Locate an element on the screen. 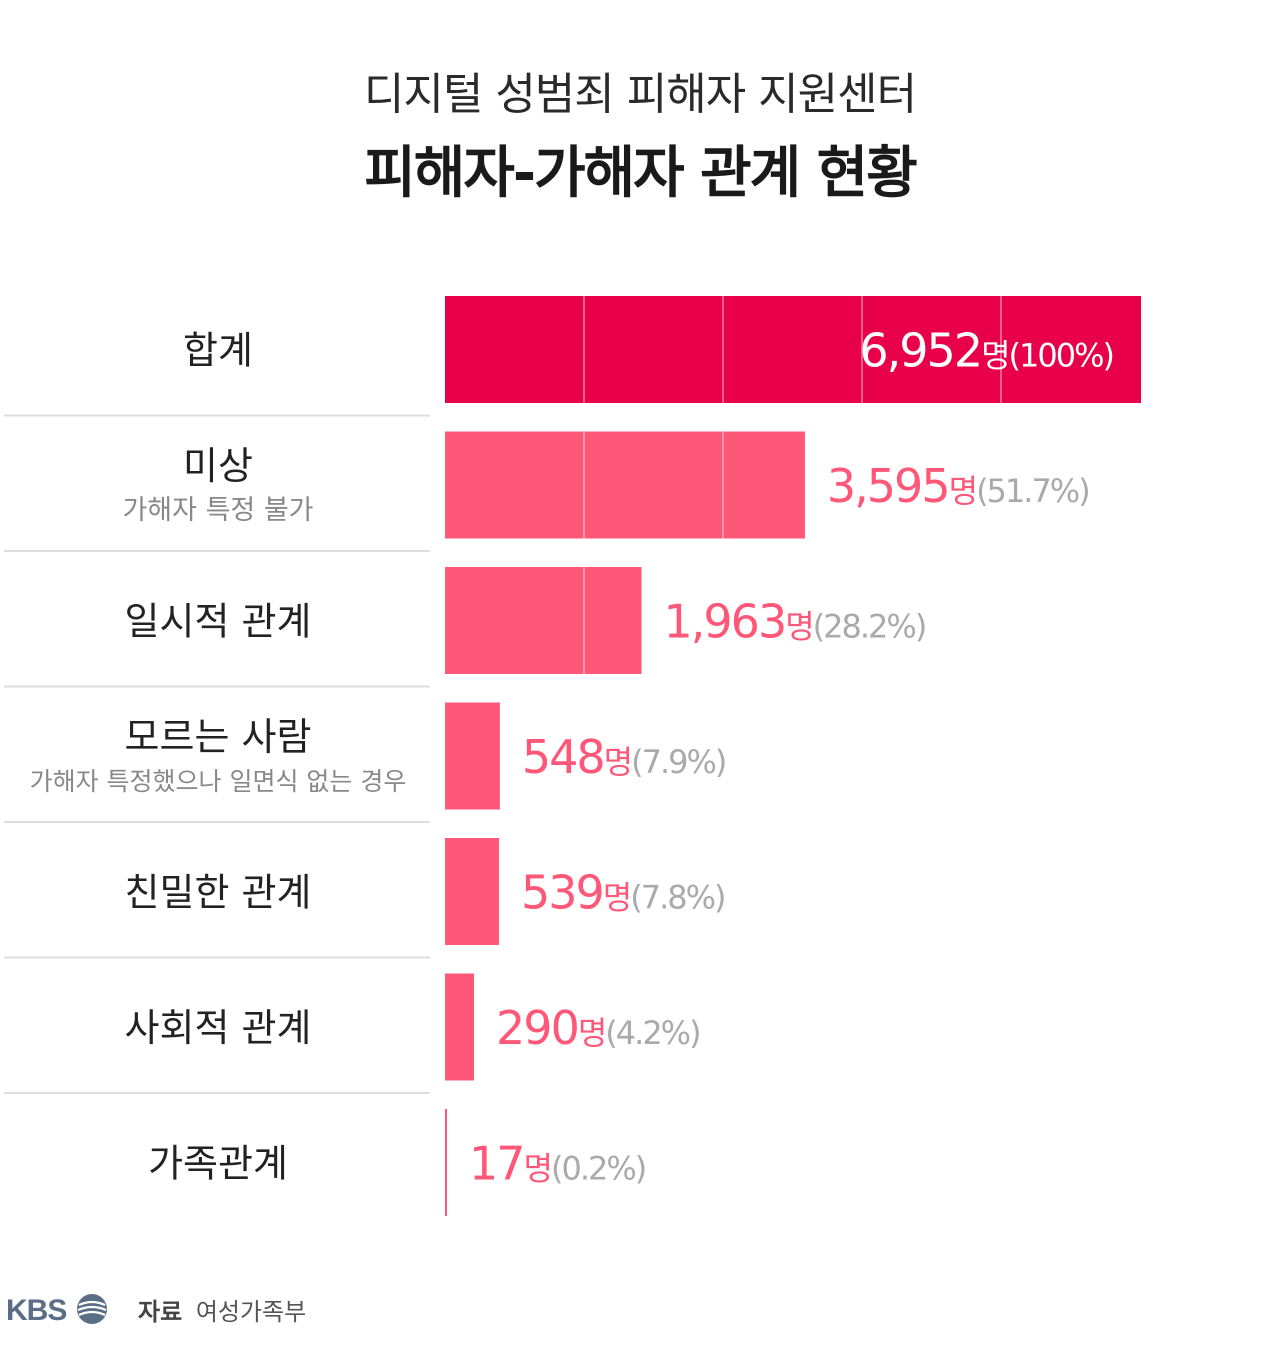 The height and width of the screenshot is (1359, 1280). value-label: 6,952명(100%) is located at coordinates (986, 351).